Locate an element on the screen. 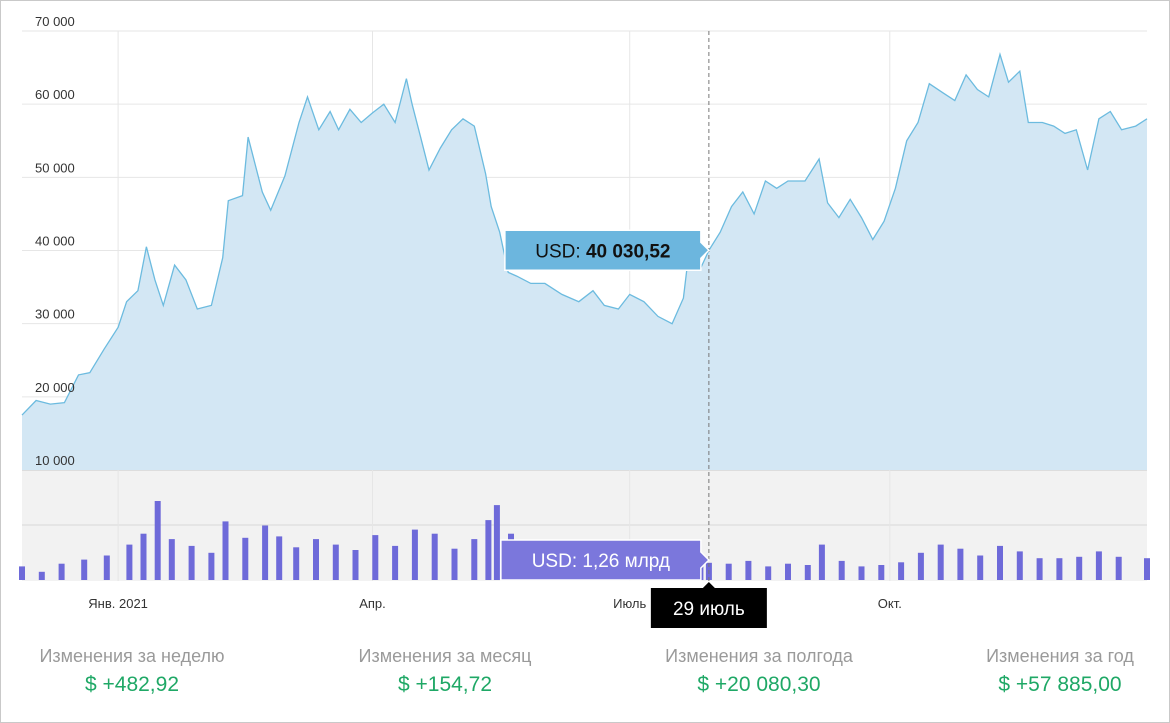  volume-tooltip-box is located at coordinates (605, 560).